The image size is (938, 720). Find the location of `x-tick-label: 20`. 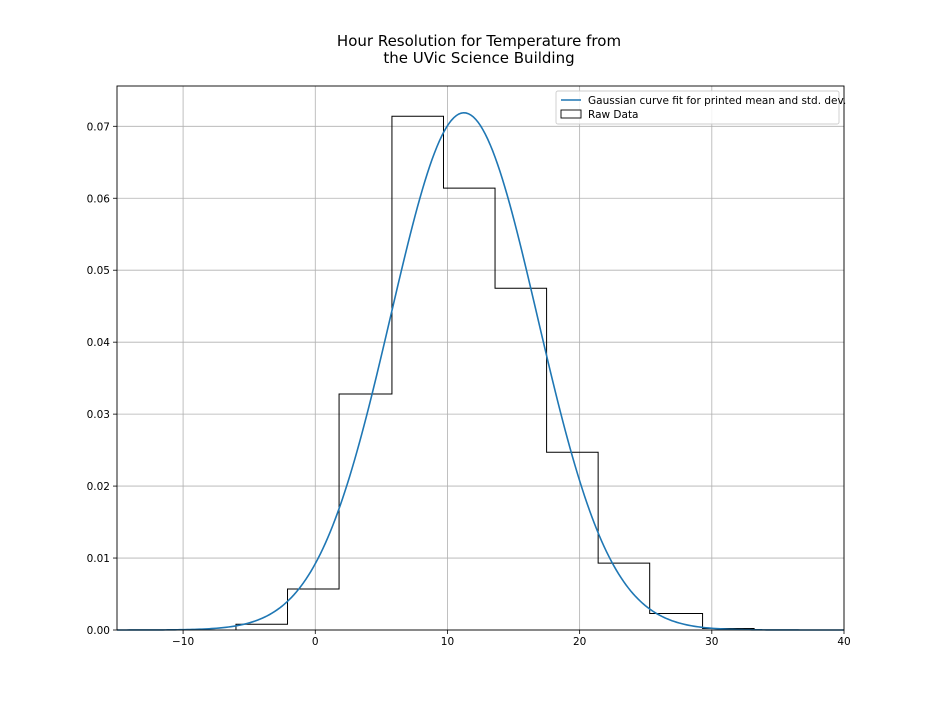

x-tick-label: 20 is located at coordinates (579, 642).